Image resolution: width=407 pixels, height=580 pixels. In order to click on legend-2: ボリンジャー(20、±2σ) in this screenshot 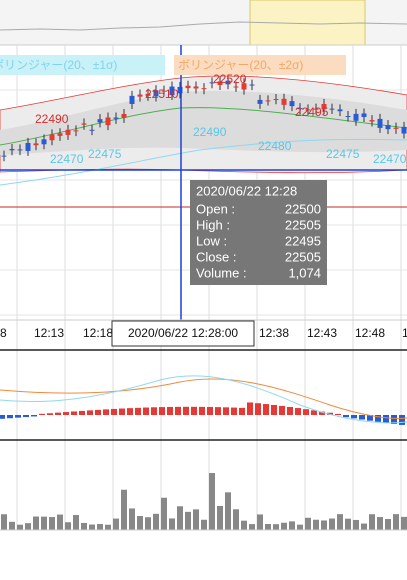, I will do `click(240, 65)`.